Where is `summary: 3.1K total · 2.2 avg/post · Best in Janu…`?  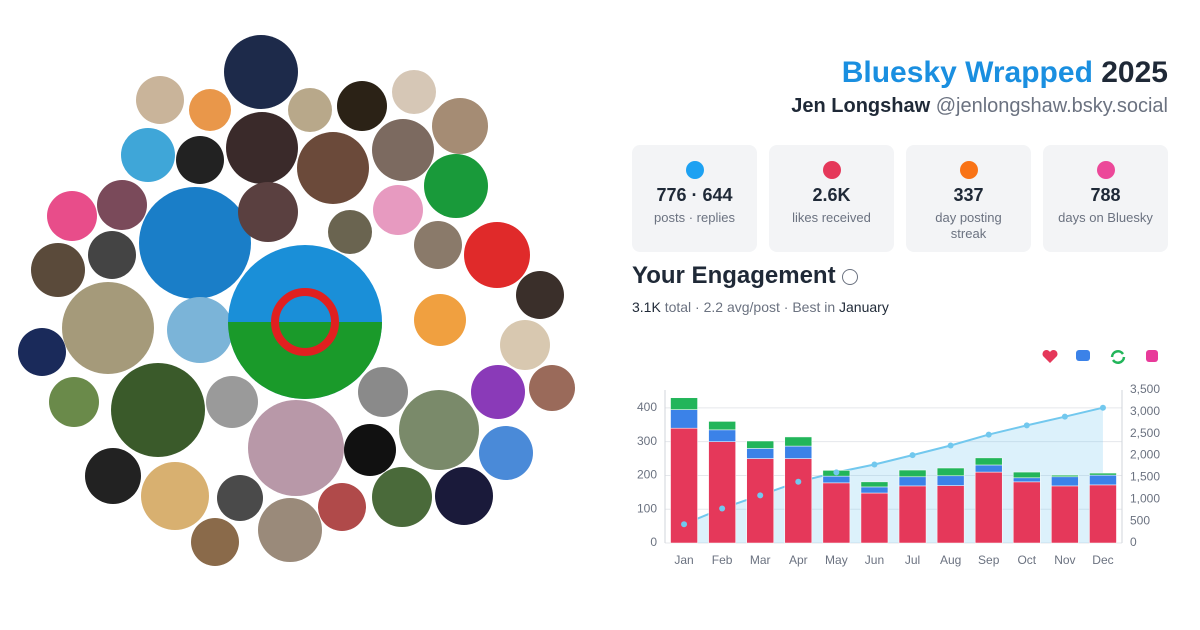
summary: 3.1K total · 2.2 avg/post · Best in Janu… is located at coordinates (760, 307).